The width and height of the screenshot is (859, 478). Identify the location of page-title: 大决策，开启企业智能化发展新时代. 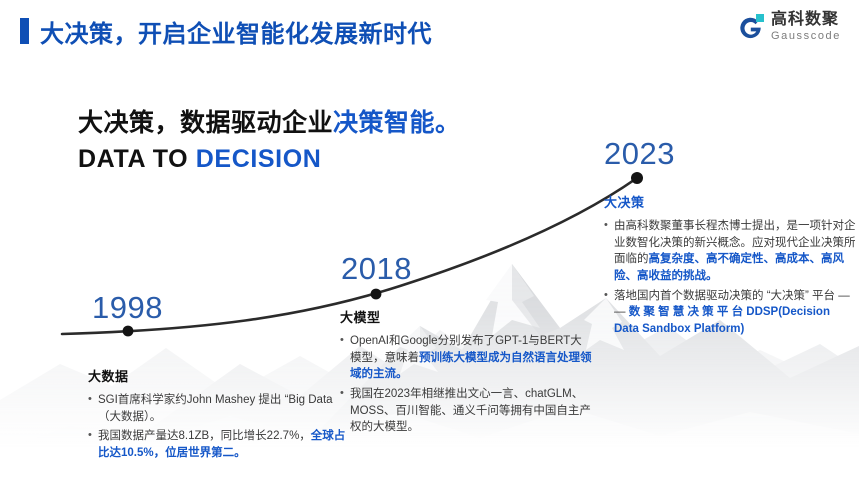
(236, 34).